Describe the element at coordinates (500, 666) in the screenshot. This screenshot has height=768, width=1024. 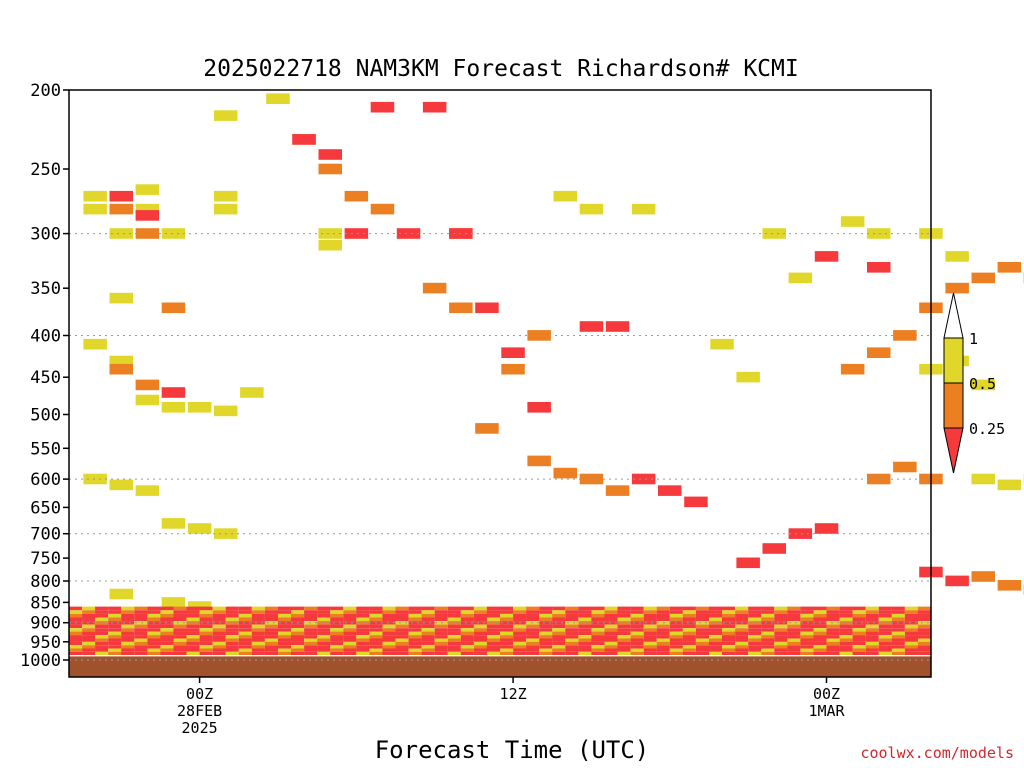
I see `surface-fill` at that location.